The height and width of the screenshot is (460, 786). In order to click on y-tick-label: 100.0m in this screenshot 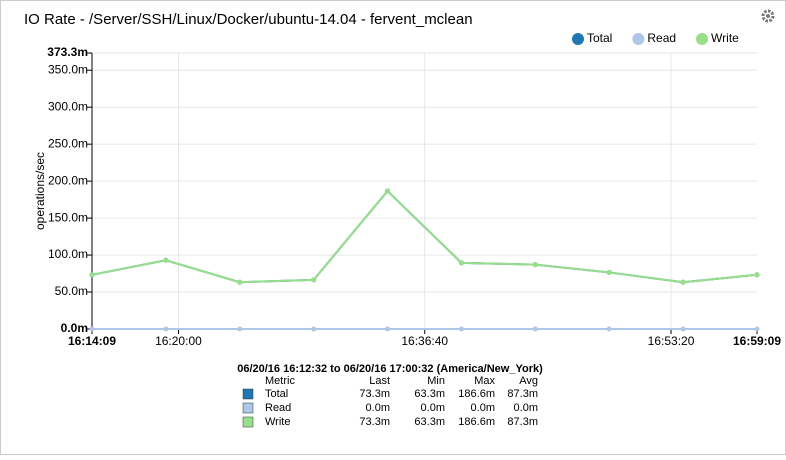, I will do `click(68, 254)`.